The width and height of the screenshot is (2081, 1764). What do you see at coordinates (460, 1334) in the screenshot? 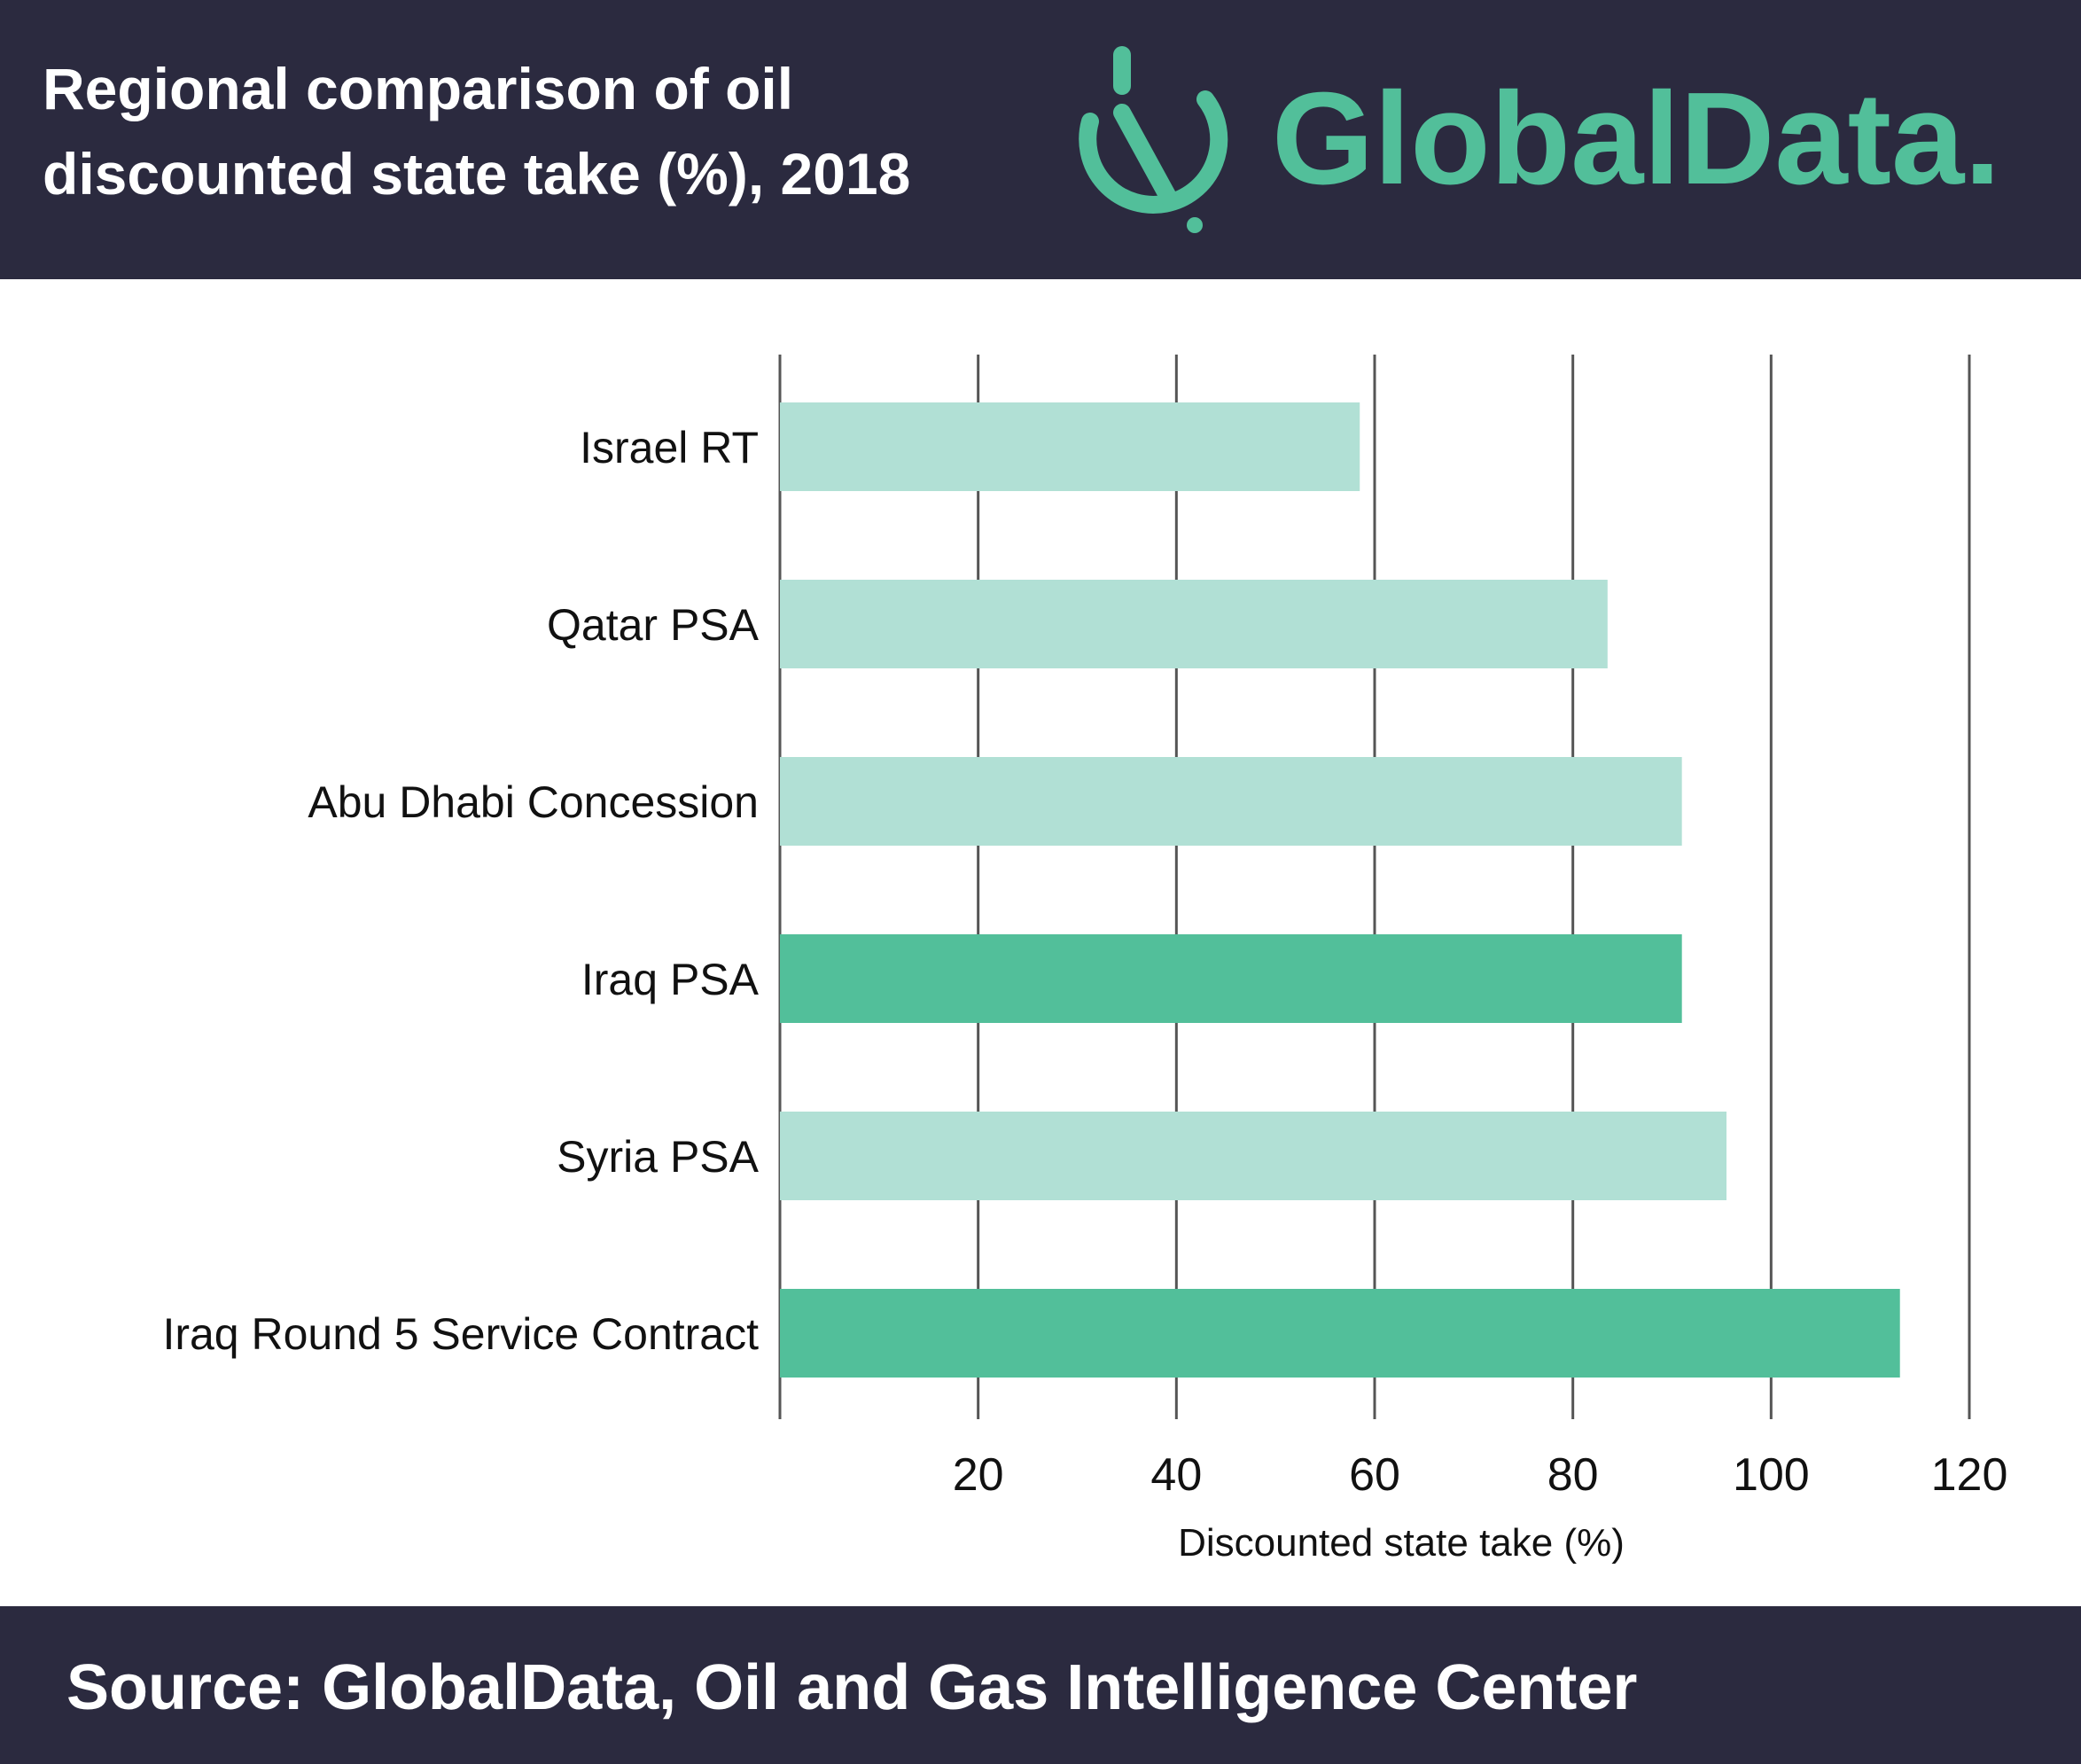
I see `category-label: Iraq Round 5 Service Contract` at bounding box center [460, 1334].